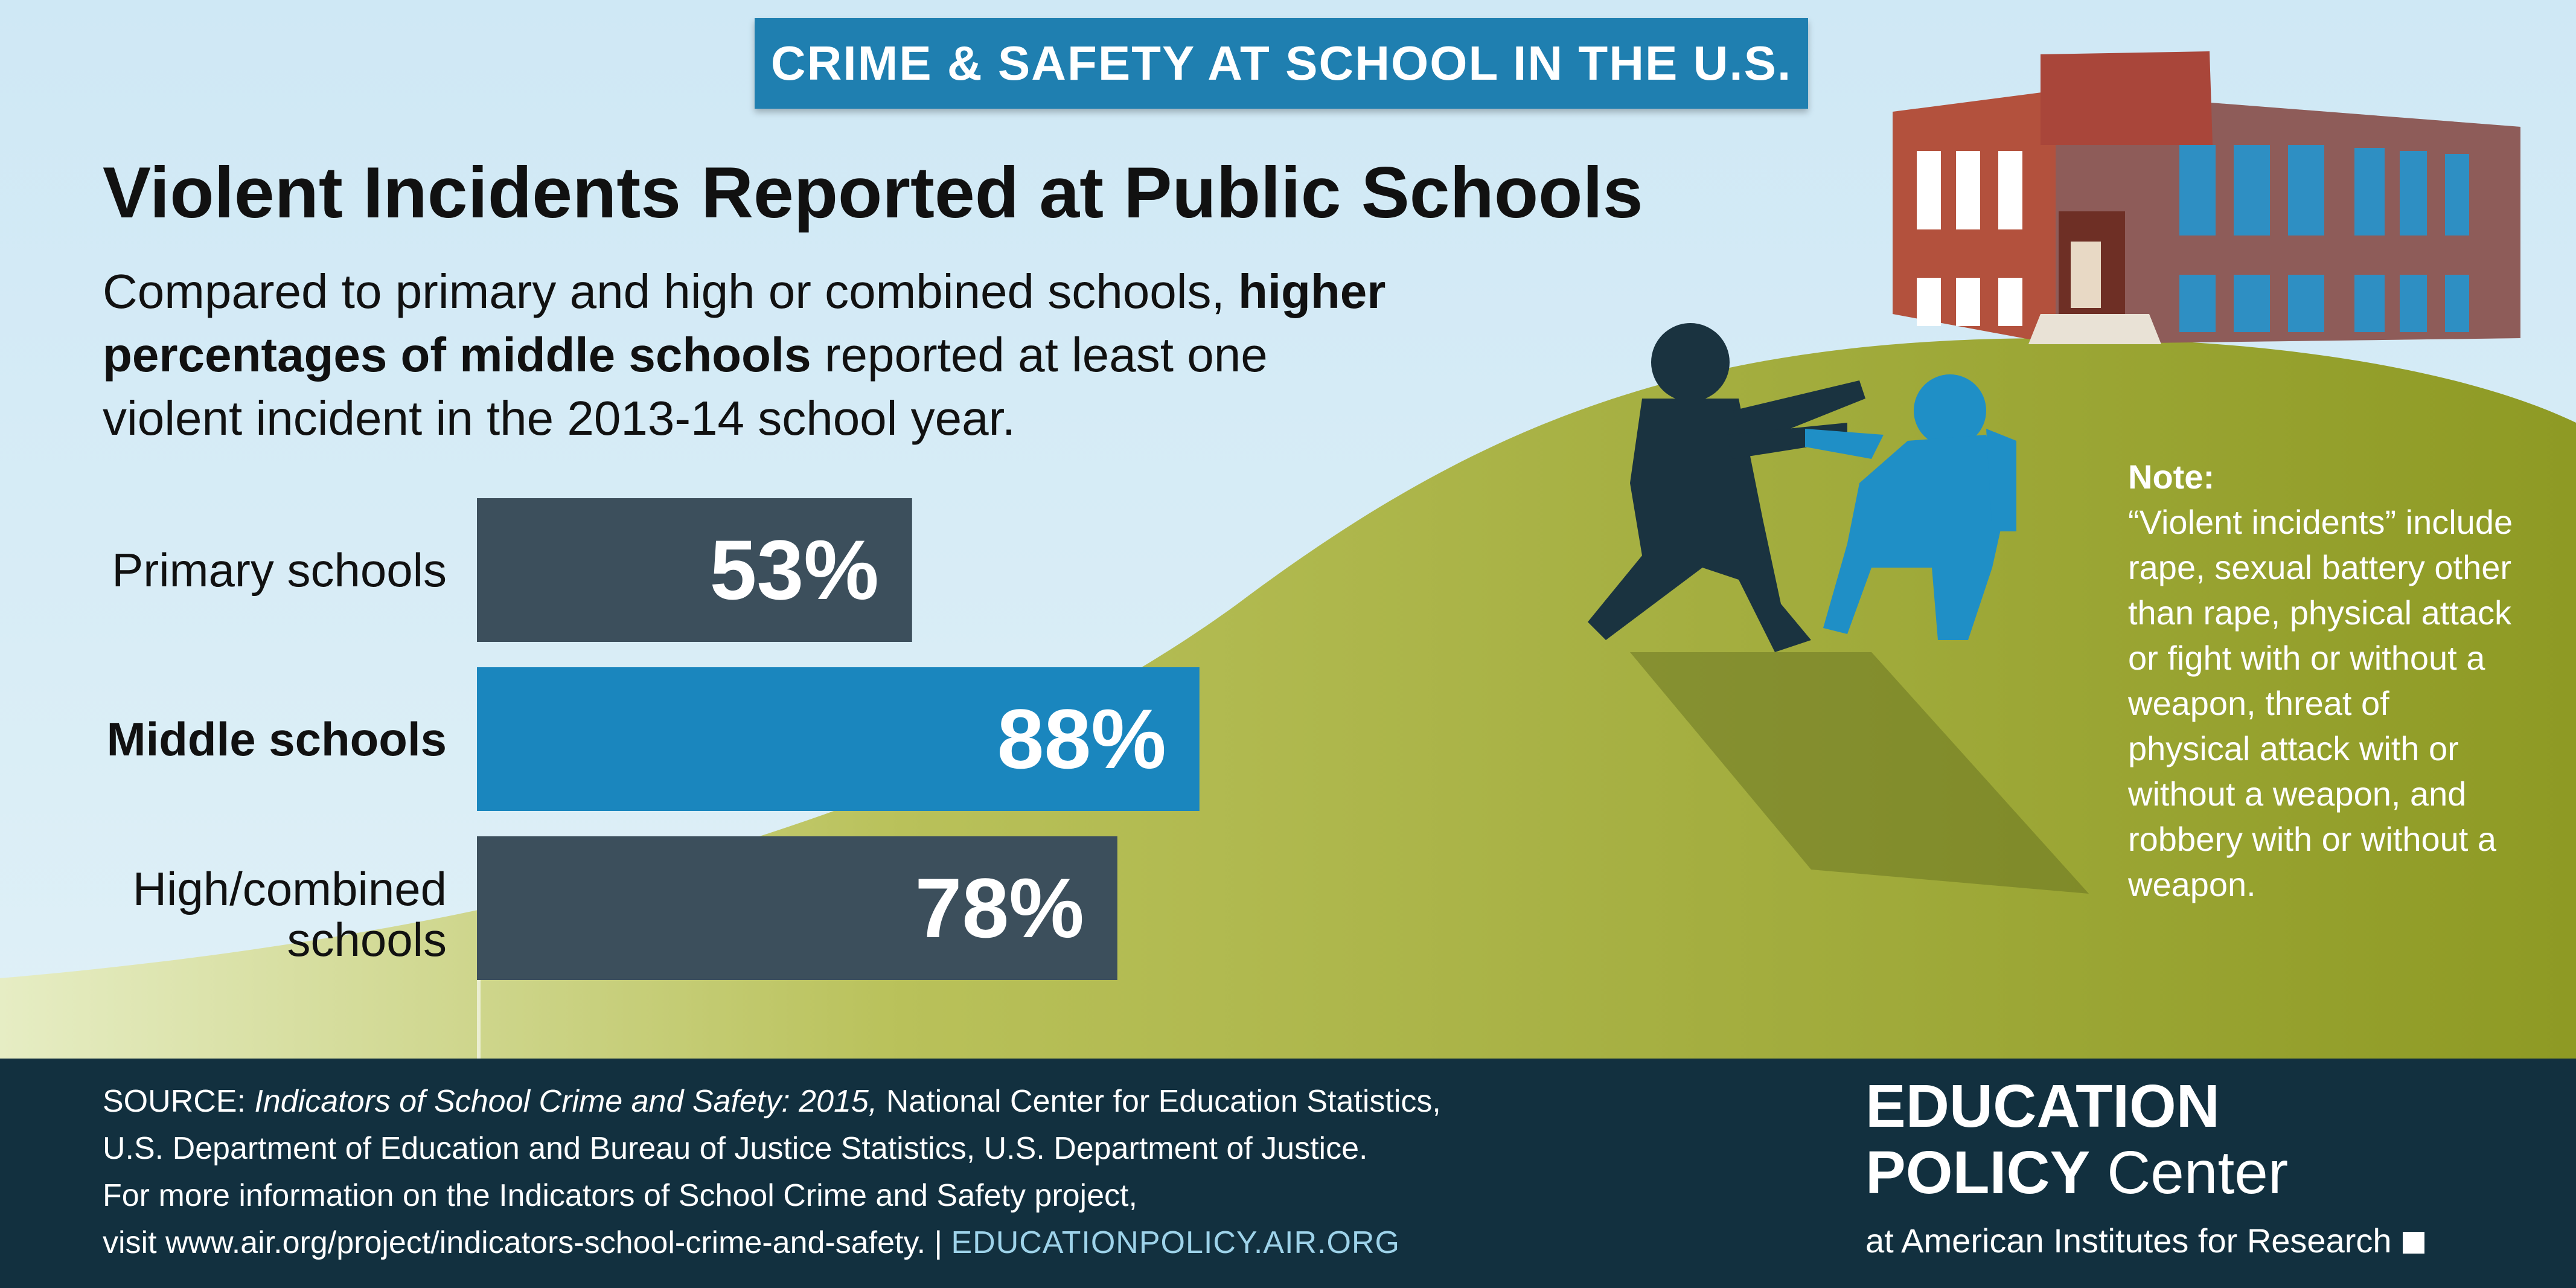  I want to click on category-label-2-line-0: High/combined, so click(289, 888).